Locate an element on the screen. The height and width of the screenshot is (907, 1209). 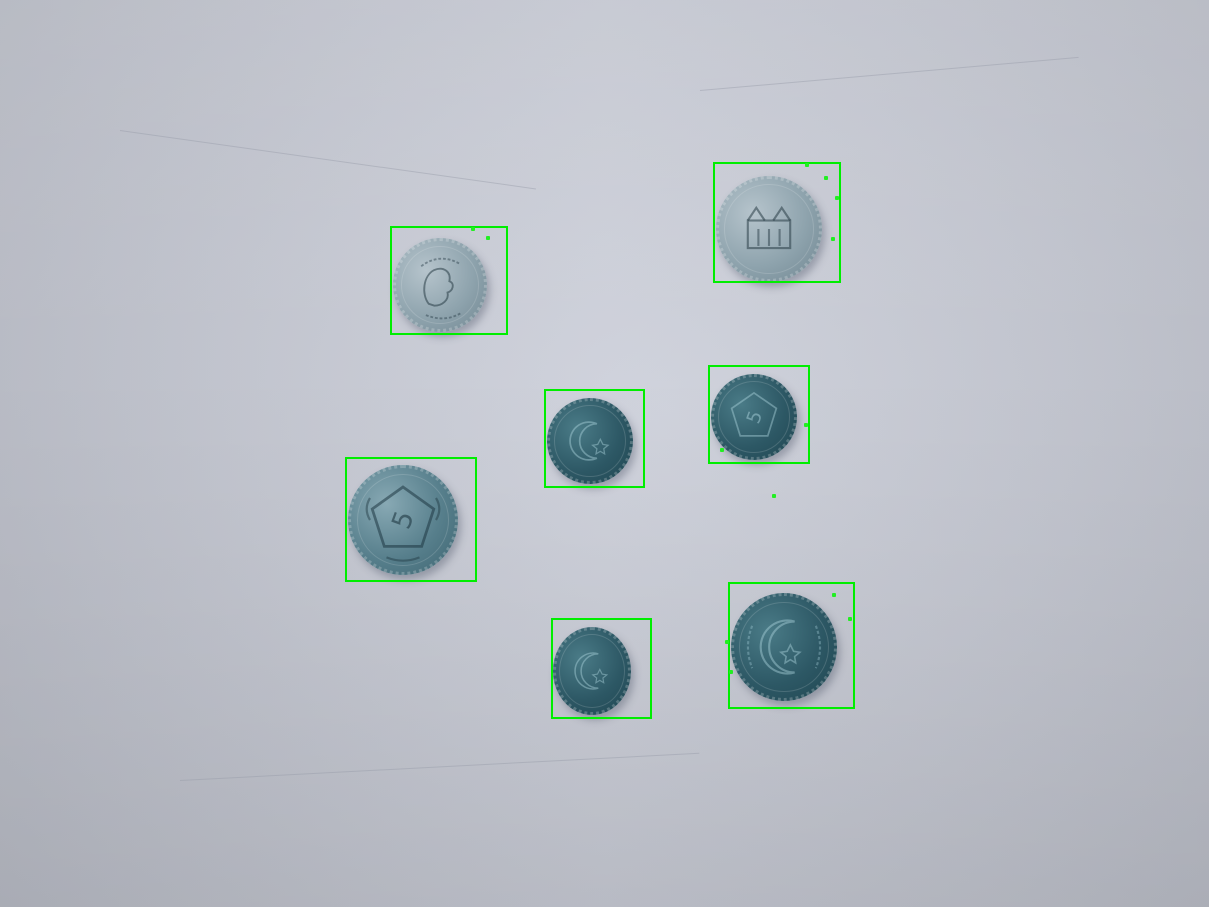
coin-five-large: 5 is located at coordinates (403, 520).